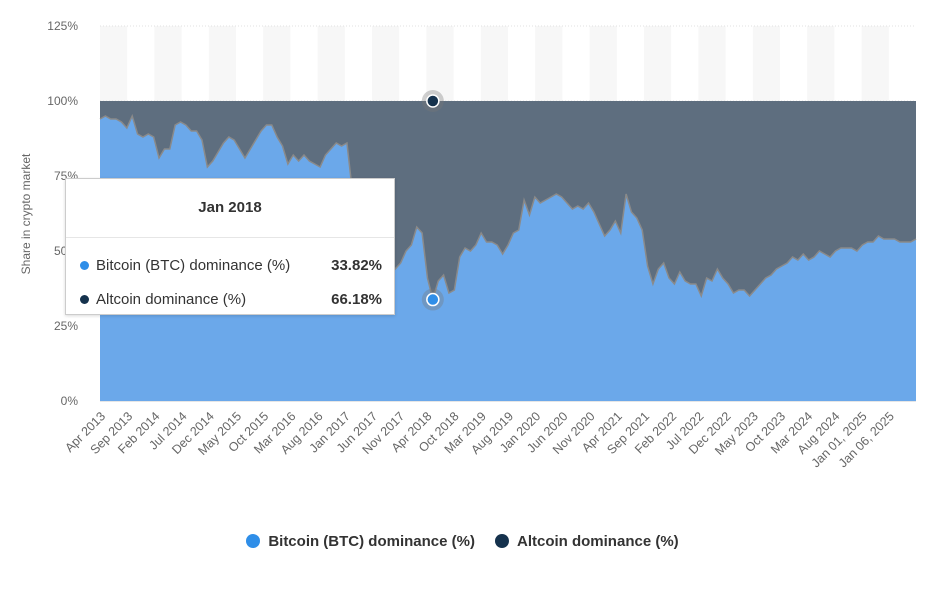  Describe the element at coordinates (432, 200) in the screenshot. I see `hover-markers` at that location.